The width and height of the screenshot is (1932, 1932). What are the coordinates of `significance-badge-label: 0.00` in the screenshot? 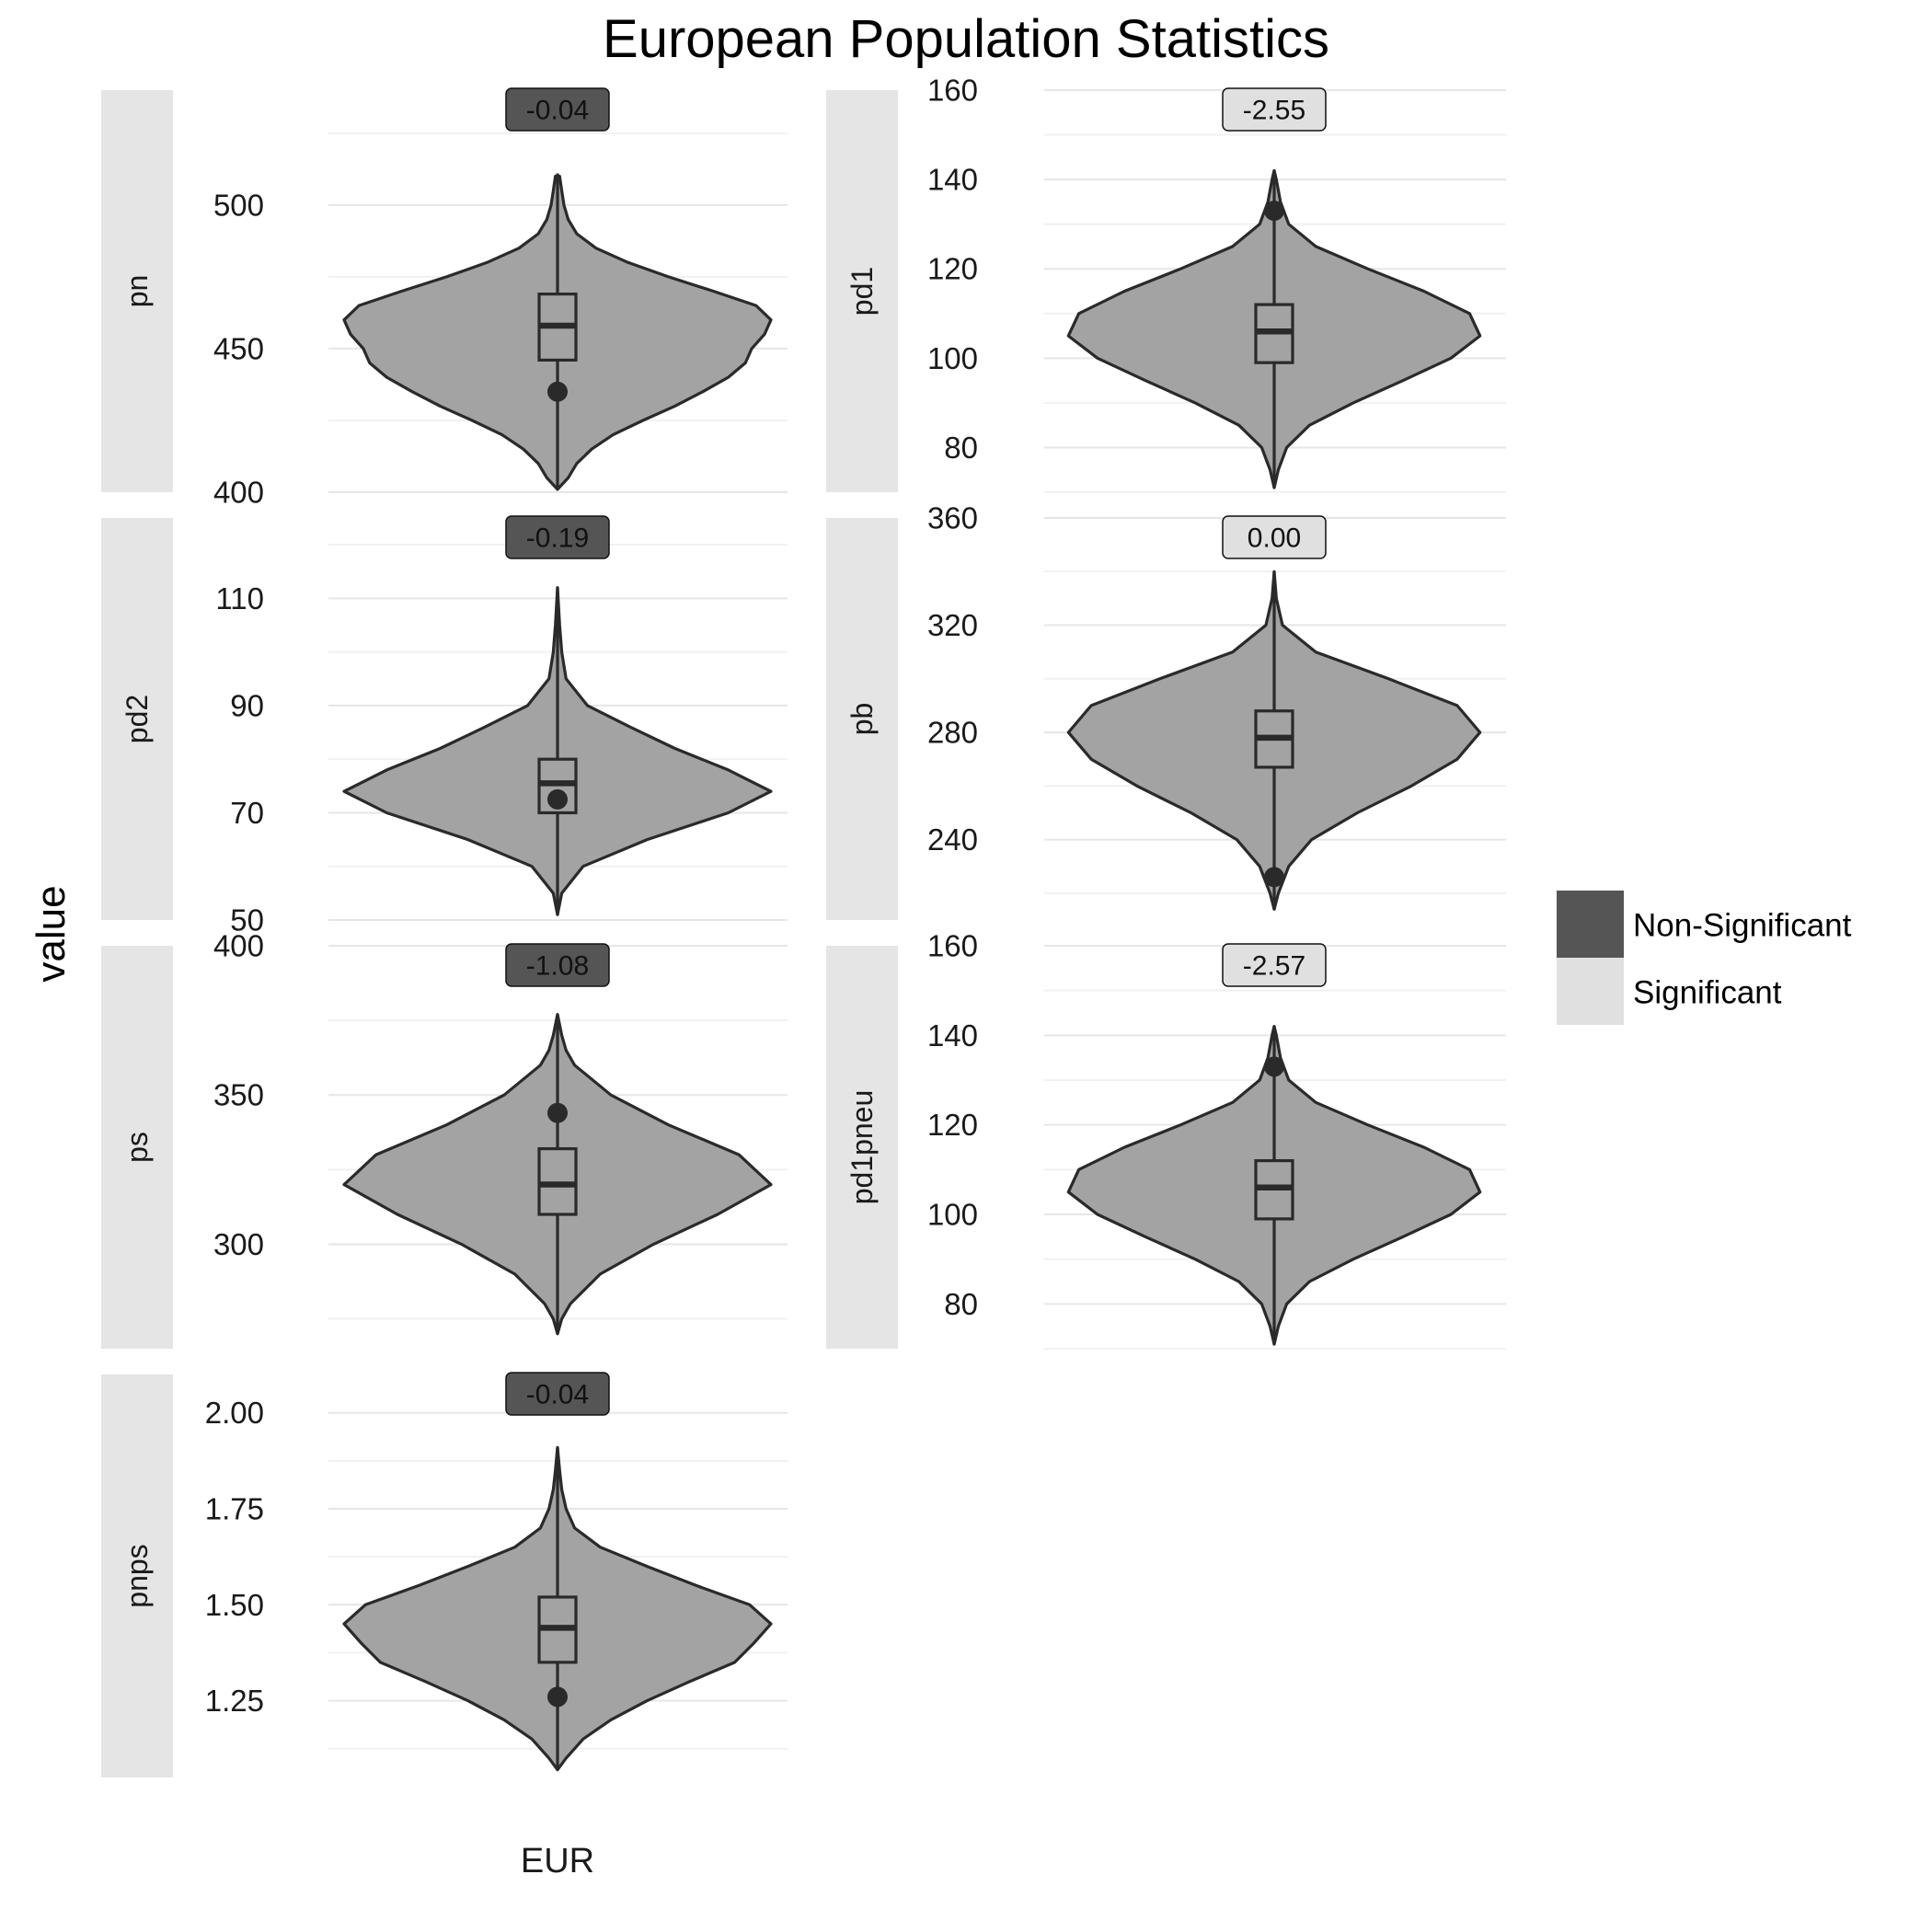 It's located at (1274, 538).